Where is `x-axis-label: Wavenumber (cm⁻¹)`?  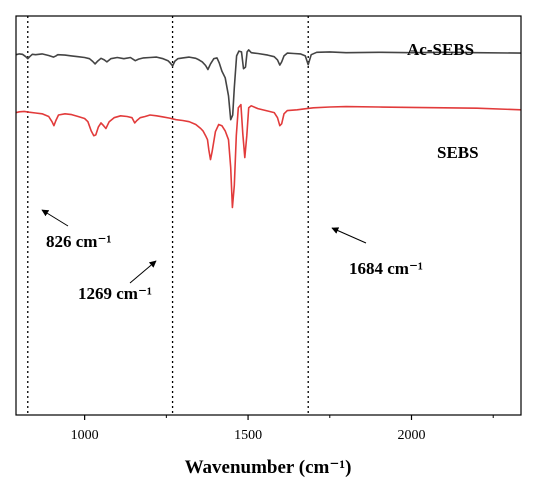
x-axis-label: Wavenumber (cm⁻¹) is located at coordinates (268, 467).